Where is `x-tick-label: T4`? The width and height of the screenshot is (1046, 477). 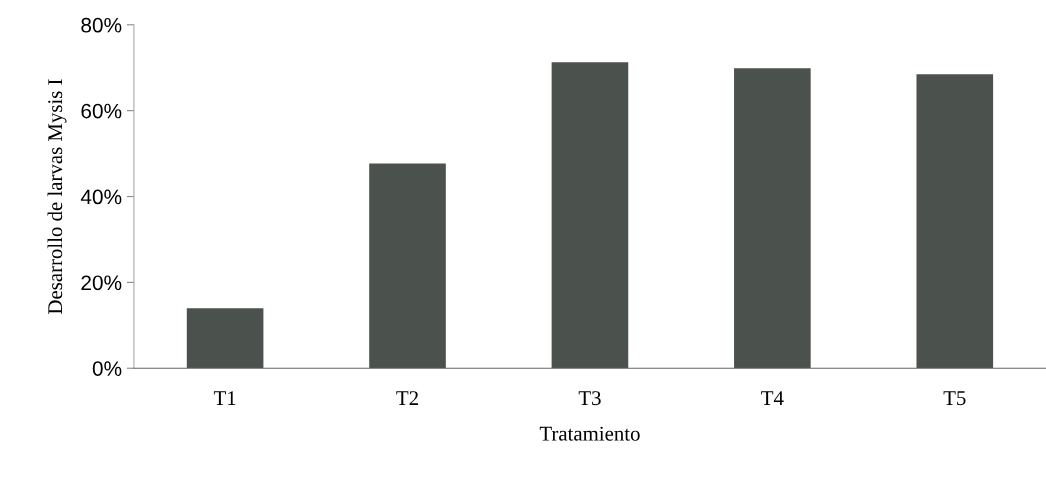
x-tick-label: T4 is located at coordinates (772, 398).